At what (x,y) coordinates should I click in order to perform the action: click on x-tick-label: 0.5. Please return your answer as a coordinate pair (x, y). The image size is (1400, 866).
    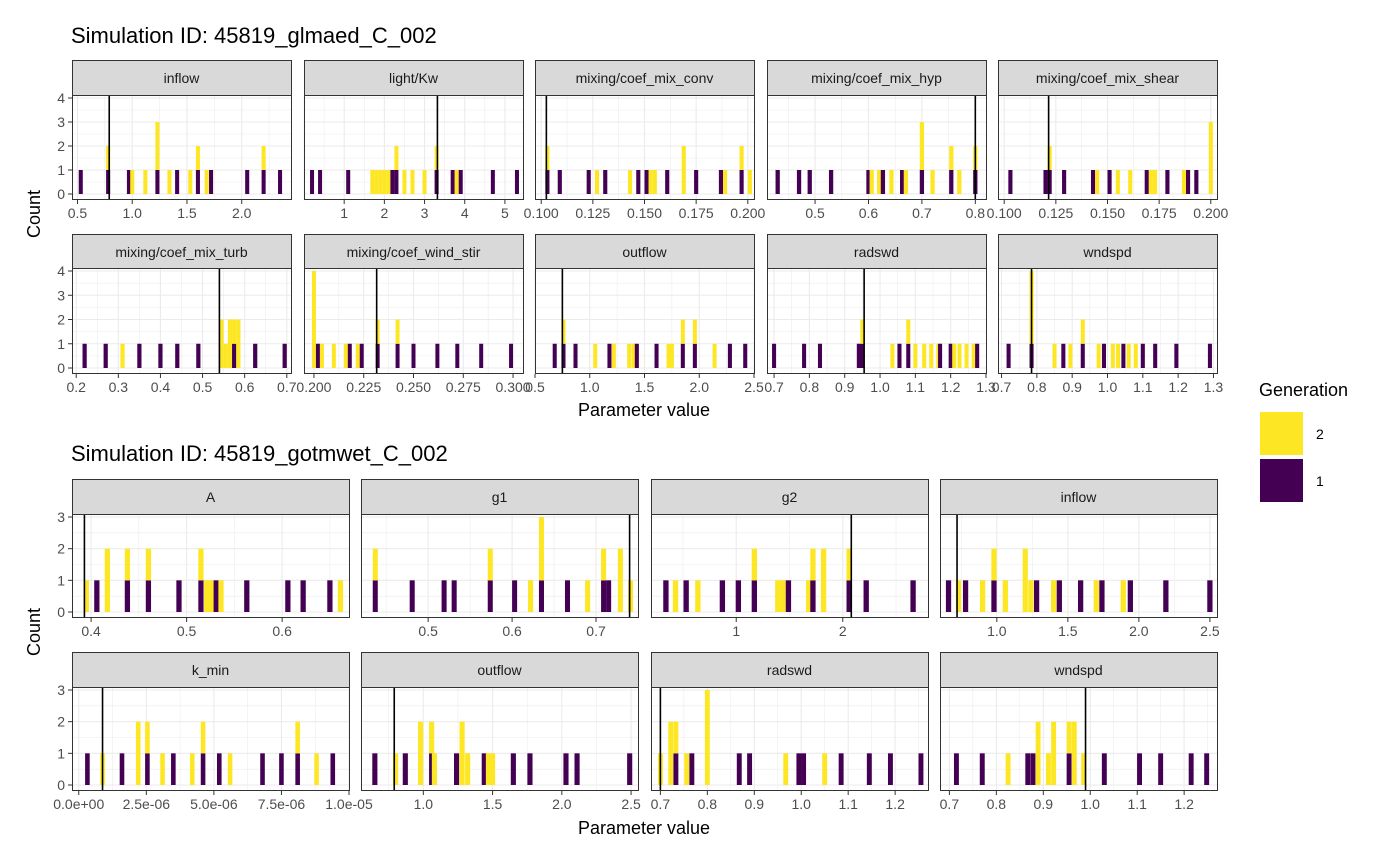
    Looking at the image, I should click on (187, 631).